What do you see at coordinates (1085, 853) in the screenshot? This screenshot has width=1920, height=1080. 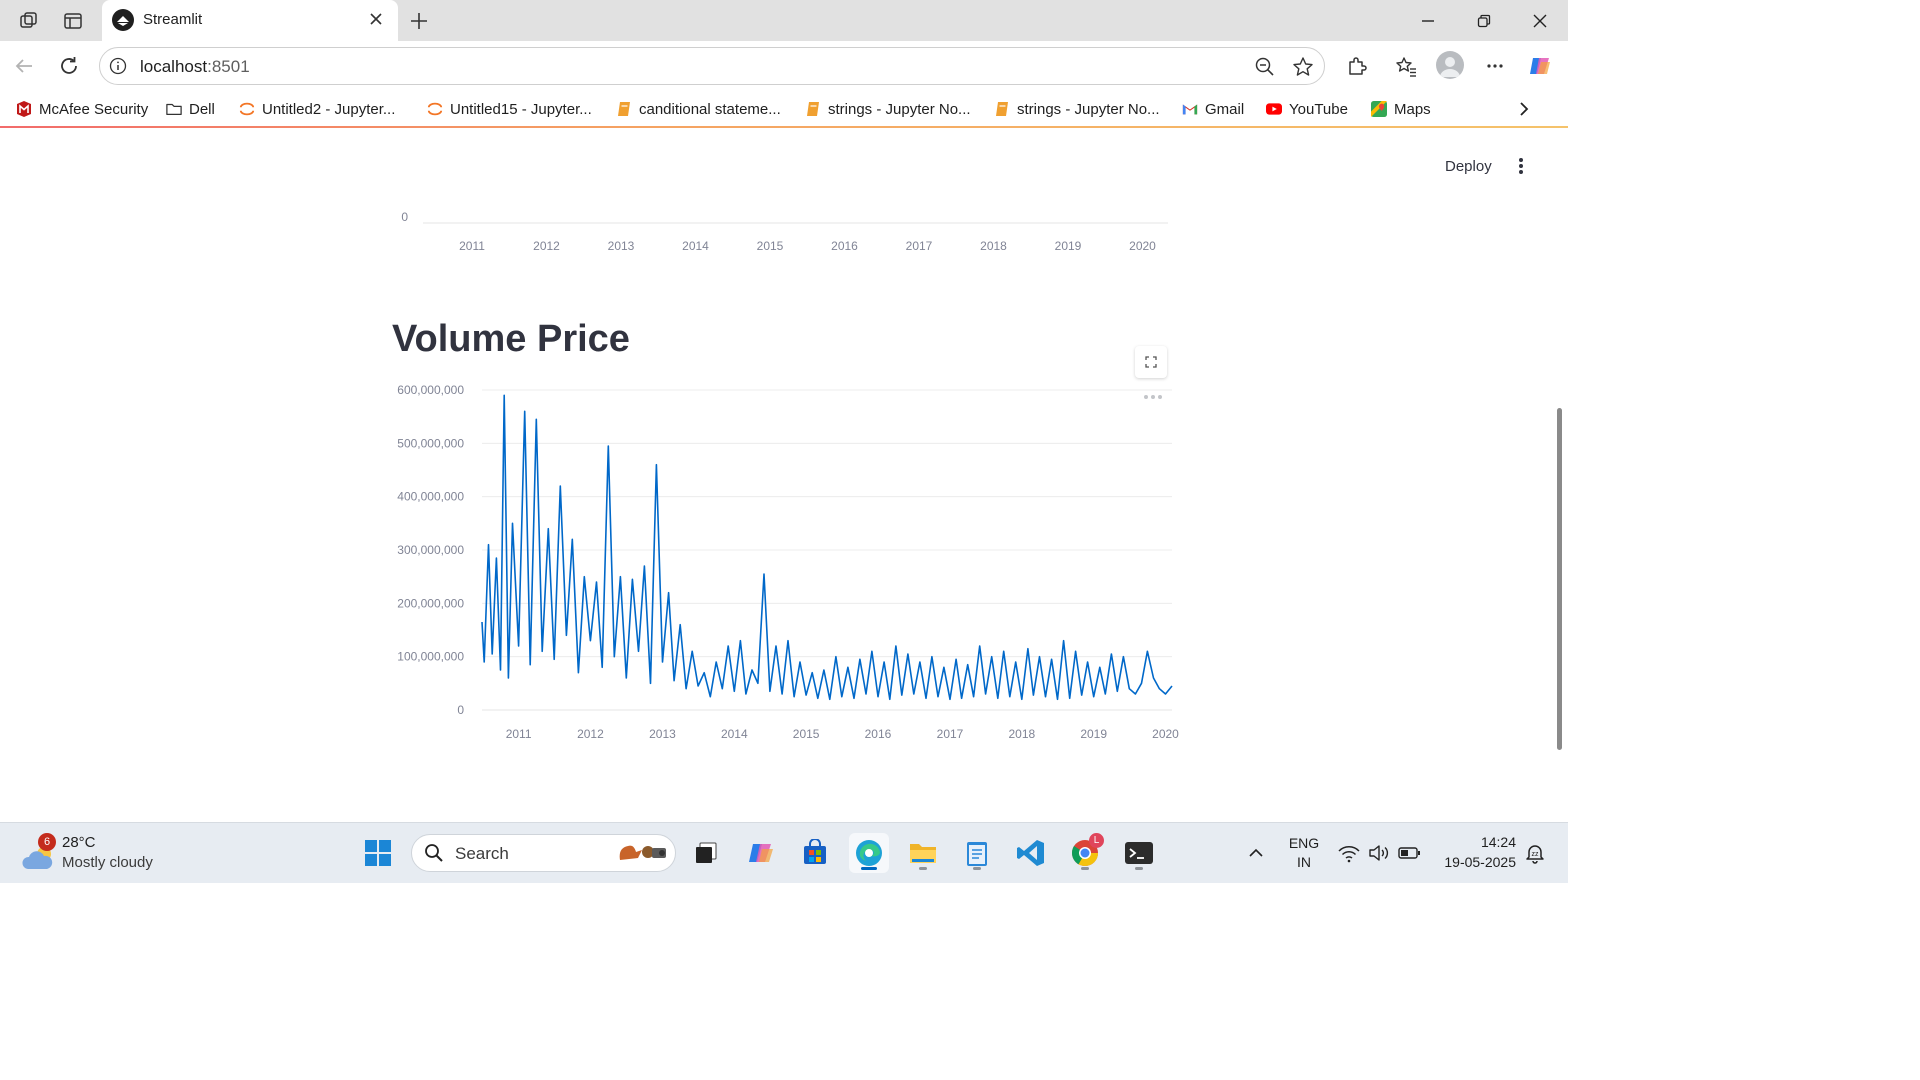 I see `taskbar-chrome: L` at bounding box center [1085, 853].